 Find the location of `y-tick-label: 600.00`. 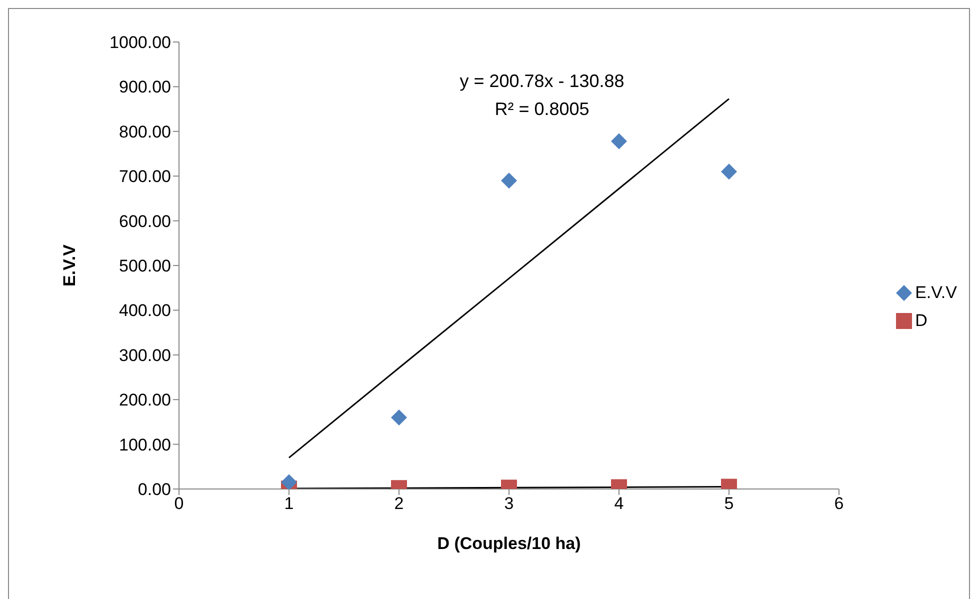

y-tick-label: 600.00 is located at coordinates (145, 221).